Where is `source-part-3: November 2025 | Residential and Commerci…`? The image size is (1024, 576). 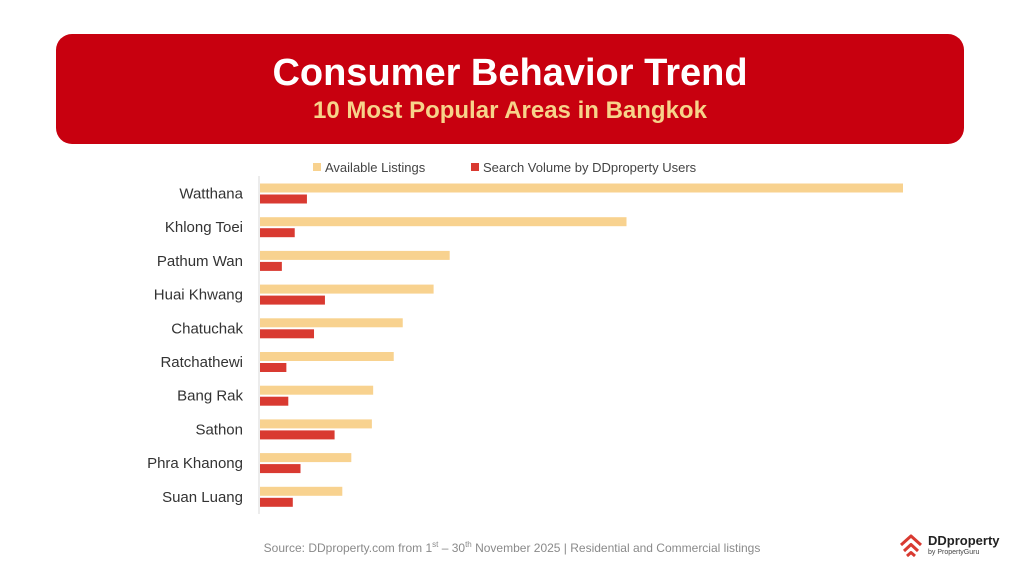
source-part-3: November 2025 | Residential and Commerci… is located at coordinates (616, 548).